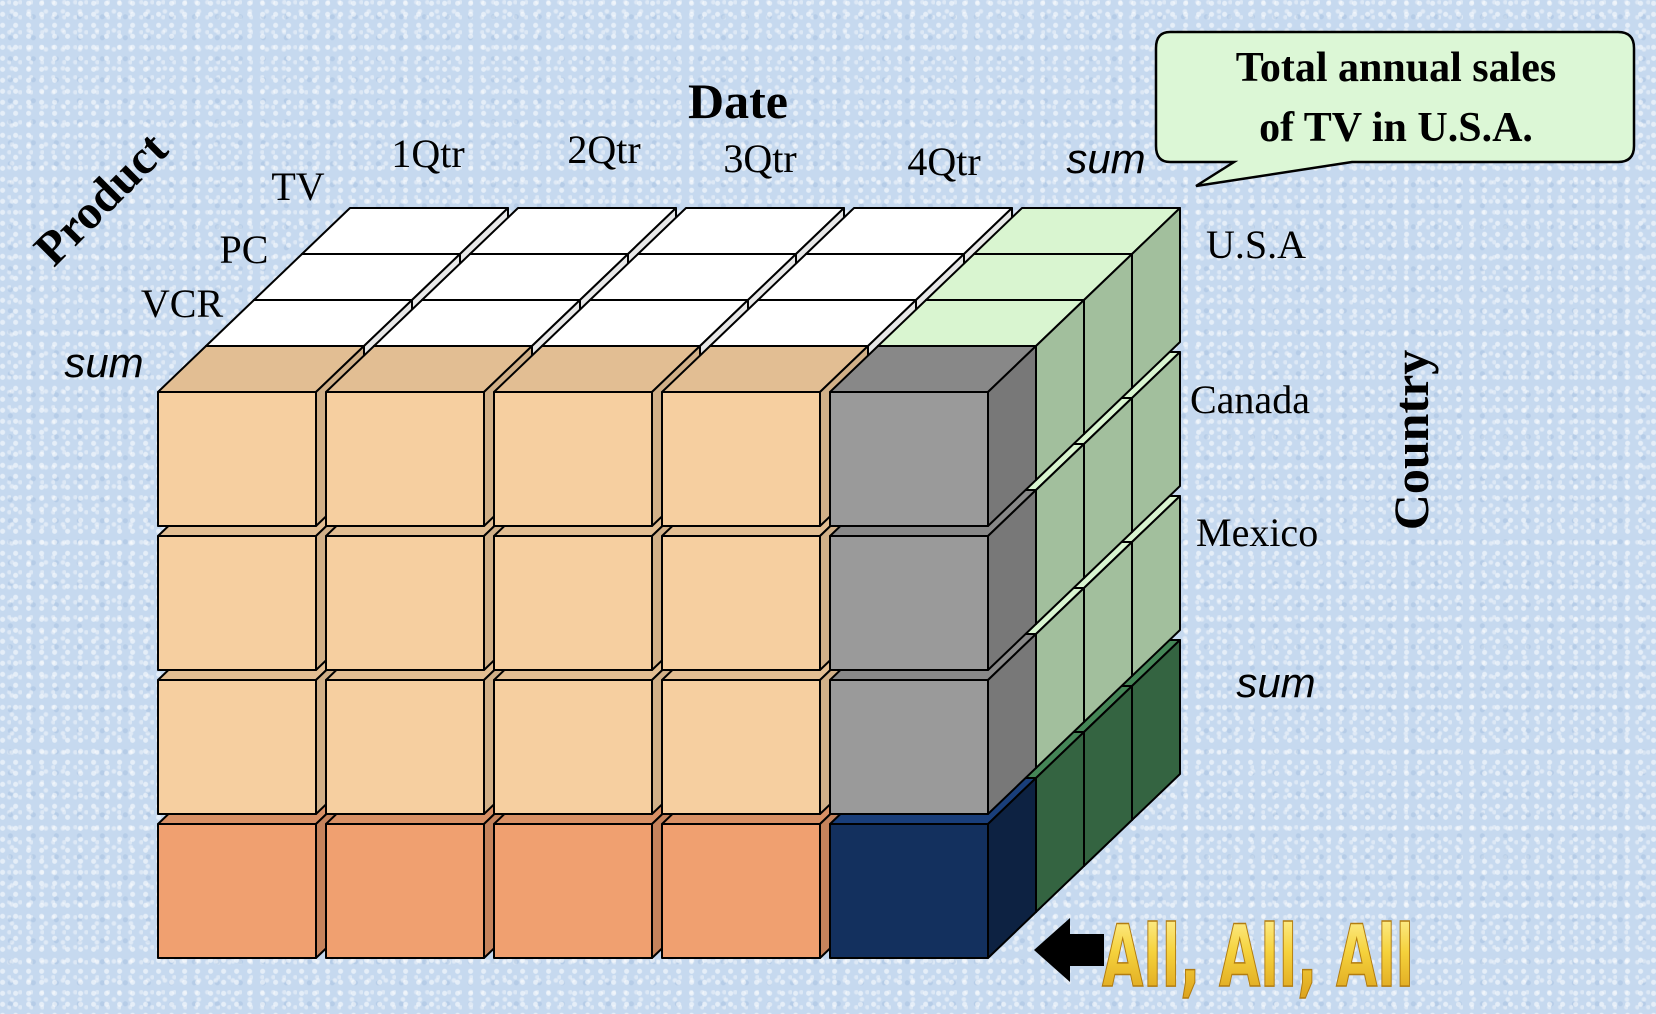 This screenshot has width=1656, height=1014. What do you see at coordinates (1411, 440) in the screenshot?
I see `country-axis-title: Country` at bounding box center [1411, 440].